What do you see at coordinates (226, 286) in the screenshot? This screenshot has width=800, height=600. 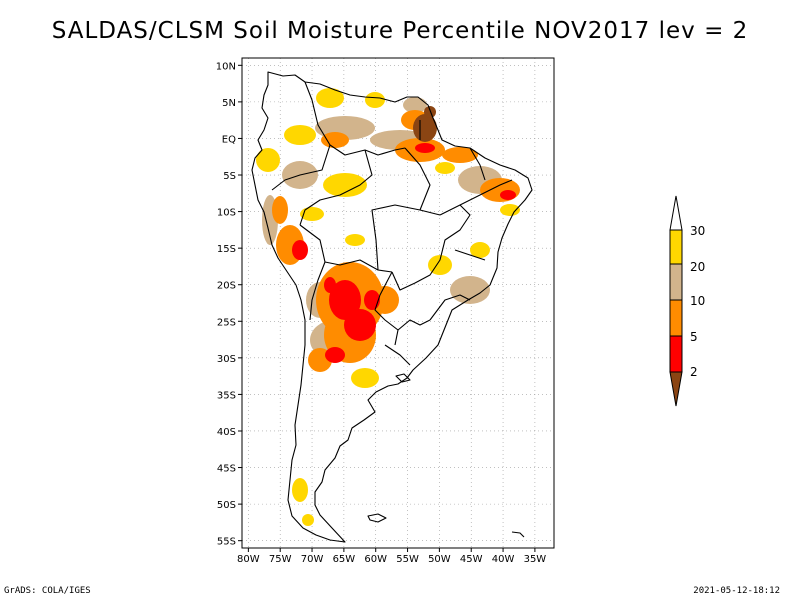 I see `lat-tick-label: 20S` at bounding box center [226, 286].